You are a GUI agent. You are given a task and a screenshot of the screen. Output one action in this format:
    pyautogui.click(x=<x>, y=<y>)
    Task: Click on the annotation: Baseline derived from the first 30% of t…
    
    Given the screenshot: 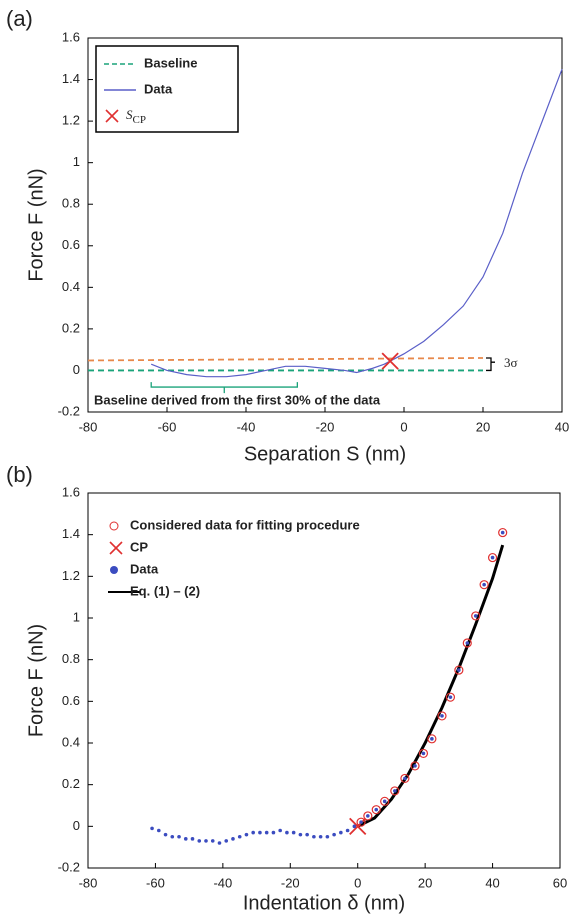 What is the action you would take?
    pyautogui.click(x=237, y=400)
    